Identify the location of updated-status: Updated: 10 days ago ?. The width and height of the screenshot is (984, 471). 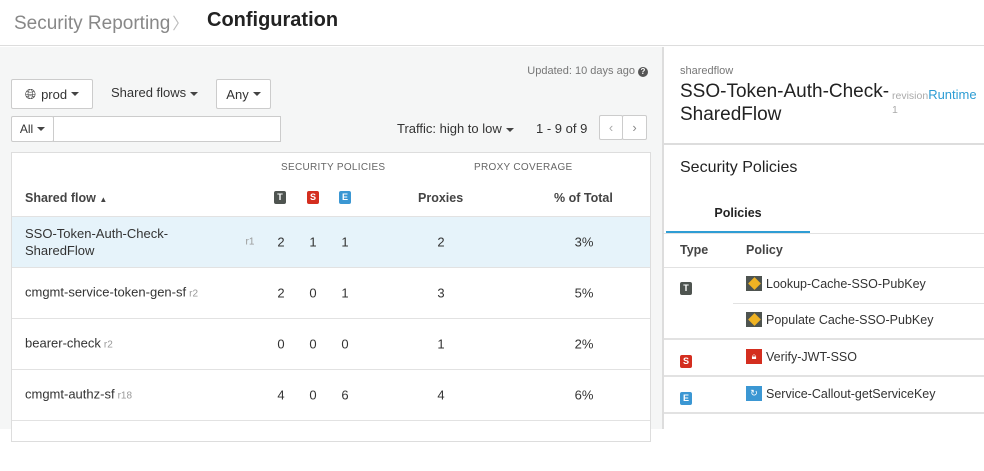
(587, 71).